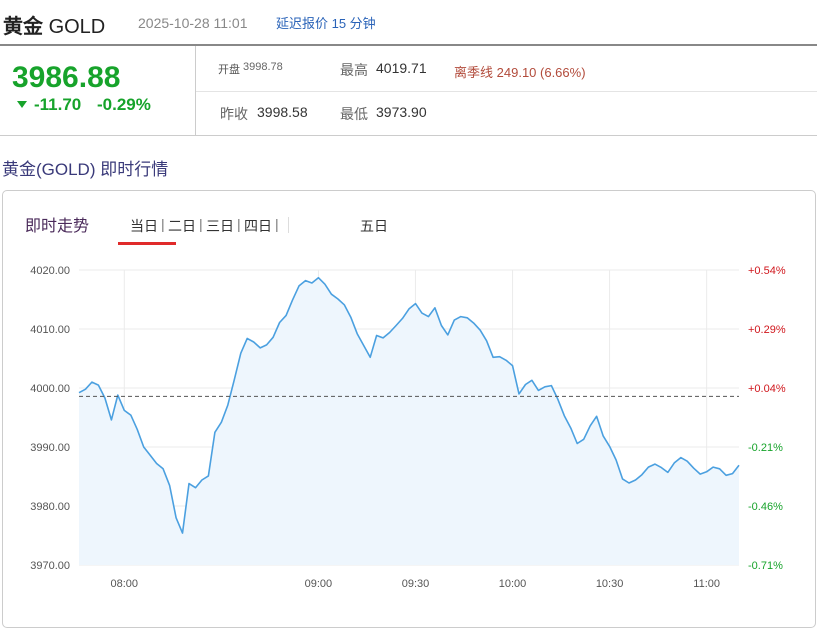 This screenshot has width=817, height=631. What do you see at coordinates (220, 226) in the screenshot?
I see `tab-day-3: 三日` at bounding box center [220, 226].